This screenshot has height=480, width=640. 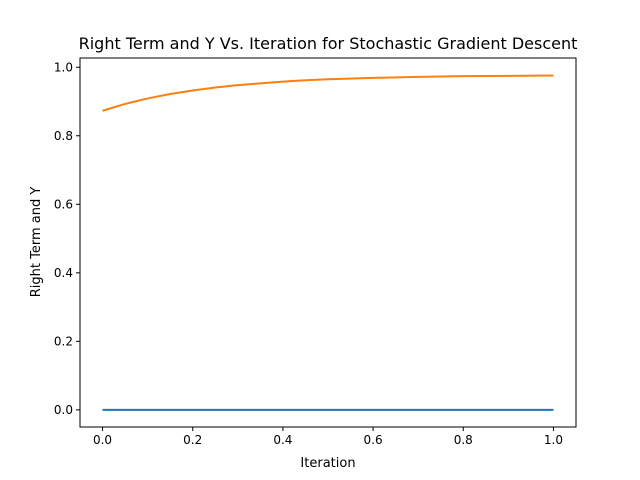 I want to click on x-tick-label: 0.2, so click(x=192, y=440).